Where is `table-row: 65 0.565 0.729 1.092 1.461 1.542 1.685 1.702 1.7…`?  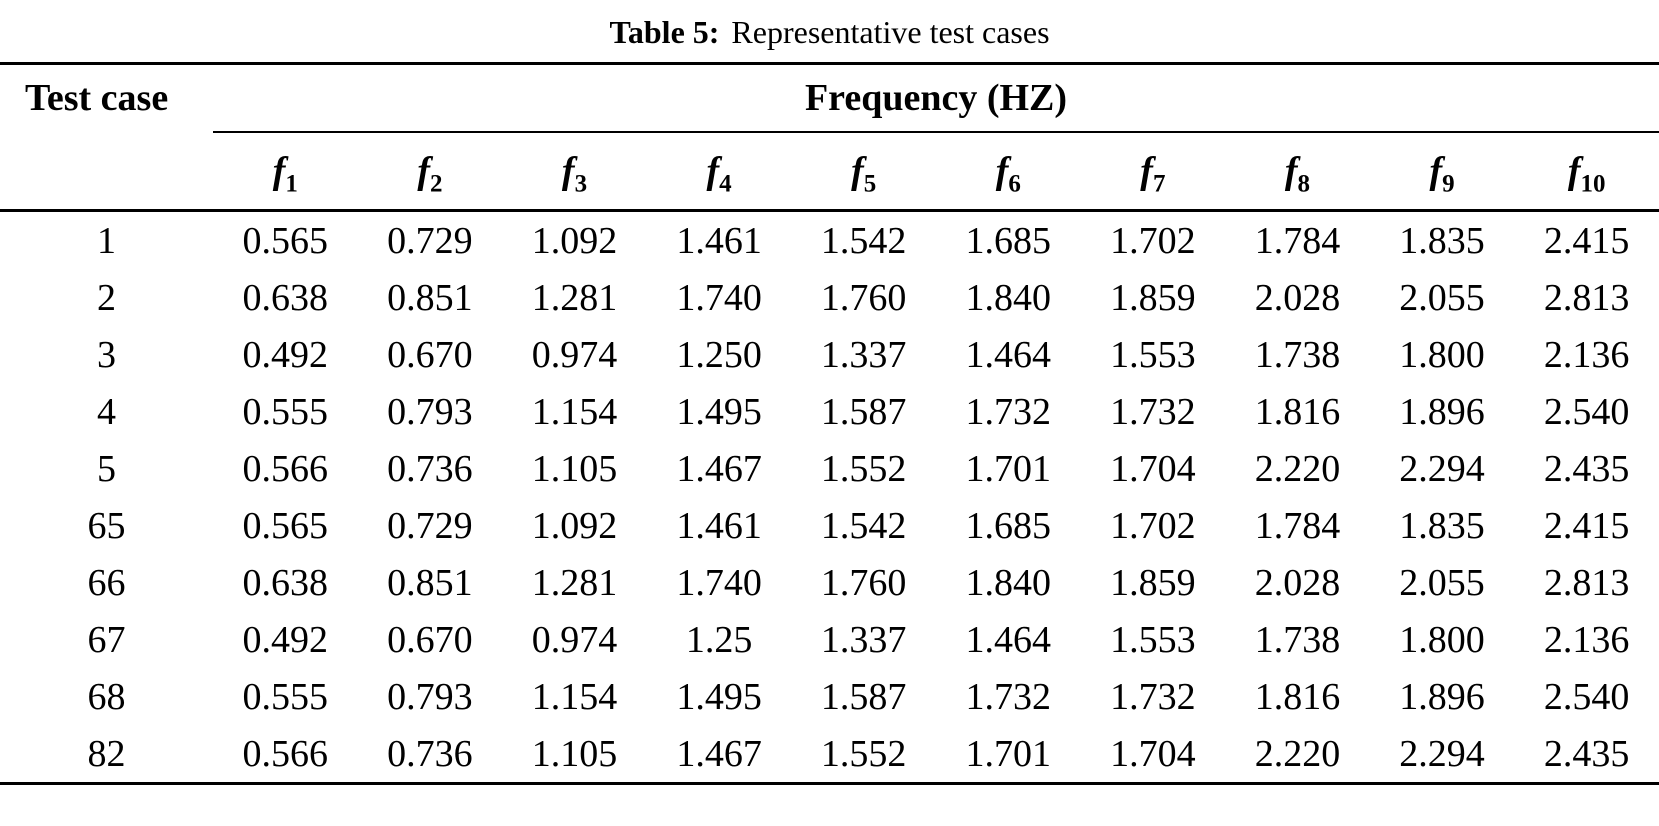
table-row: 65 0.565 0.729 1.092 1.461 1.542 1.685 1.702 1.7… is located at coordinates (829, 525).